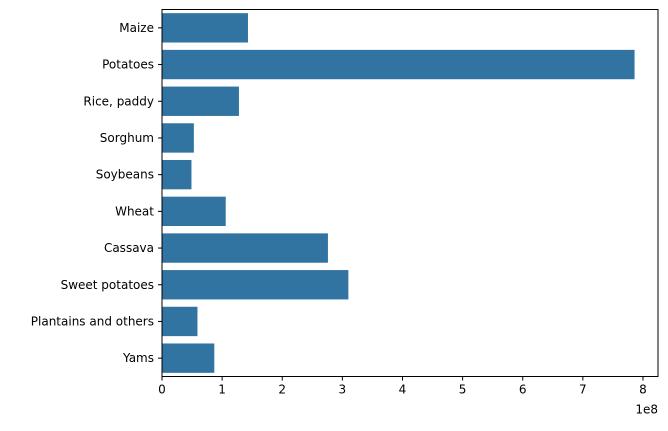 The height and width of the screenshot is (431, 668). What do you see at coordinates (138, 358) in the screenshot?
I see `y-tick-label: Yams` at bounding box center [138, 358].